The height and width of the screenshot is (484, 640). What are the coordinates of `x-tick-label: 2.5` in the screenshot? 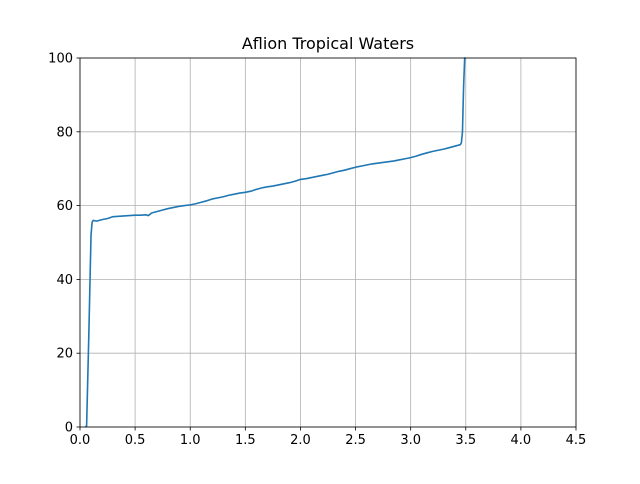 It's located at (355, 440).